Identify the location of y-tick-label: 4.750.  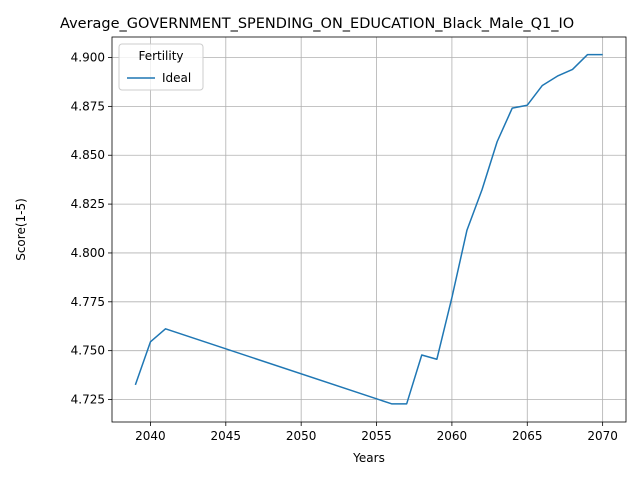
(88, 351).